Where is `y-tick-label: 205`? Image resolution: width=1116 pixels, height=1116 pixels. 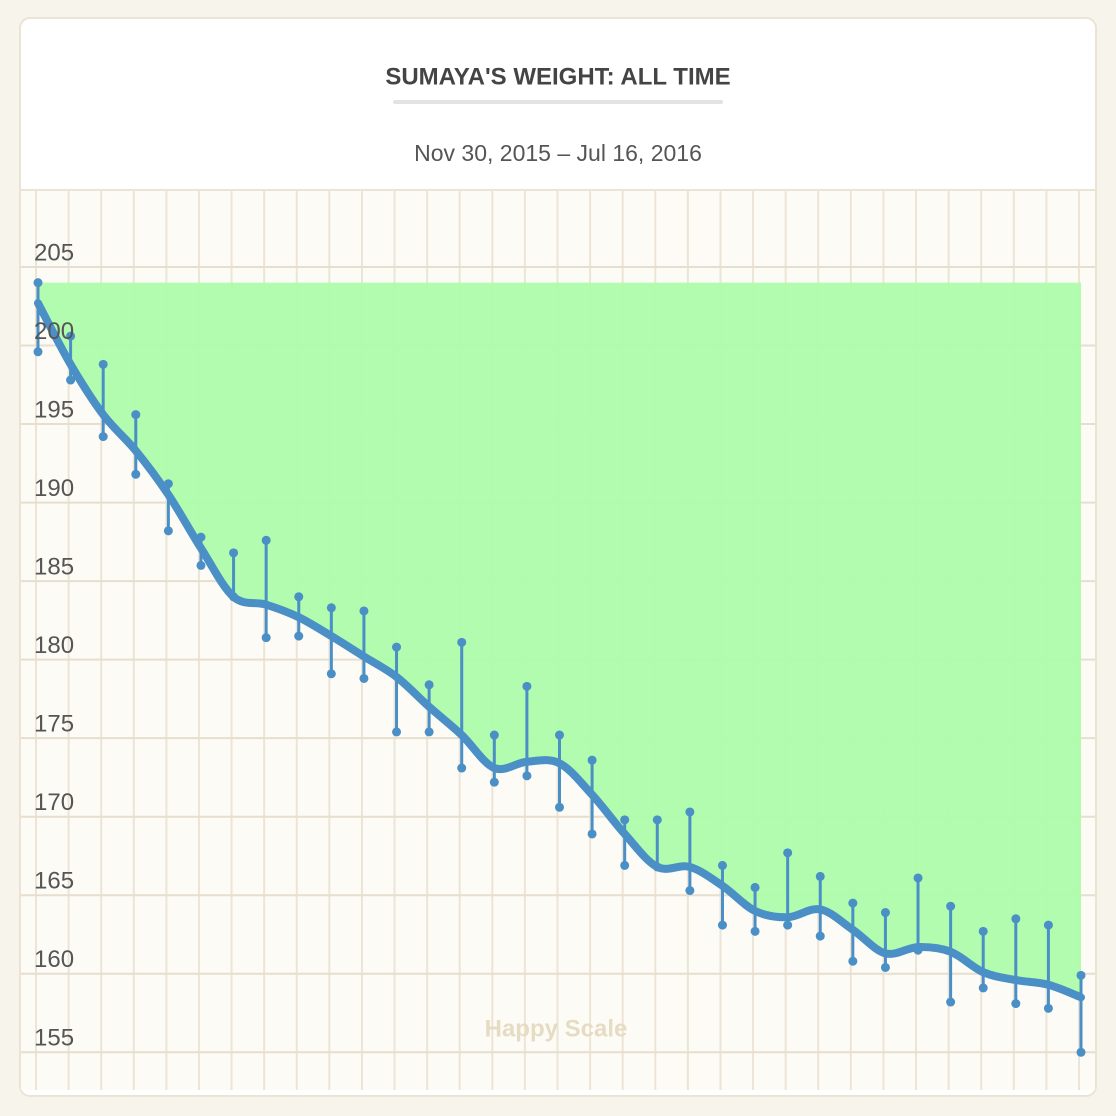
y-tick-label: 205 is located at coordinates (54, 252).